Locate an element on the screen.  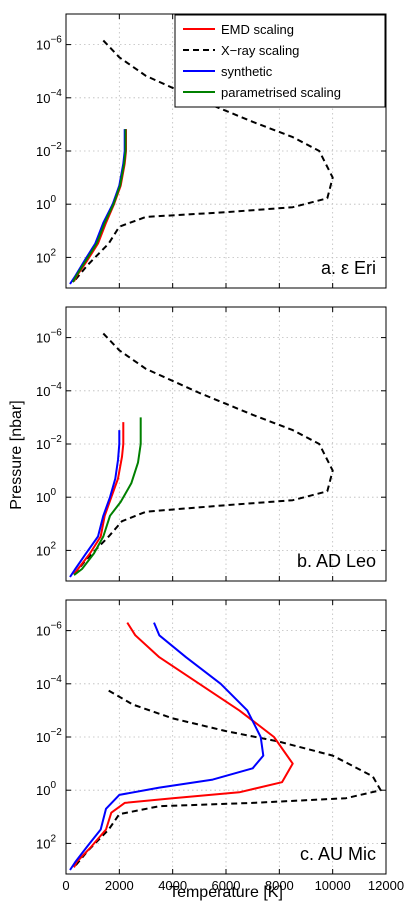
x-axis-label: Temperature [K] is located at coordinates (226, 892).